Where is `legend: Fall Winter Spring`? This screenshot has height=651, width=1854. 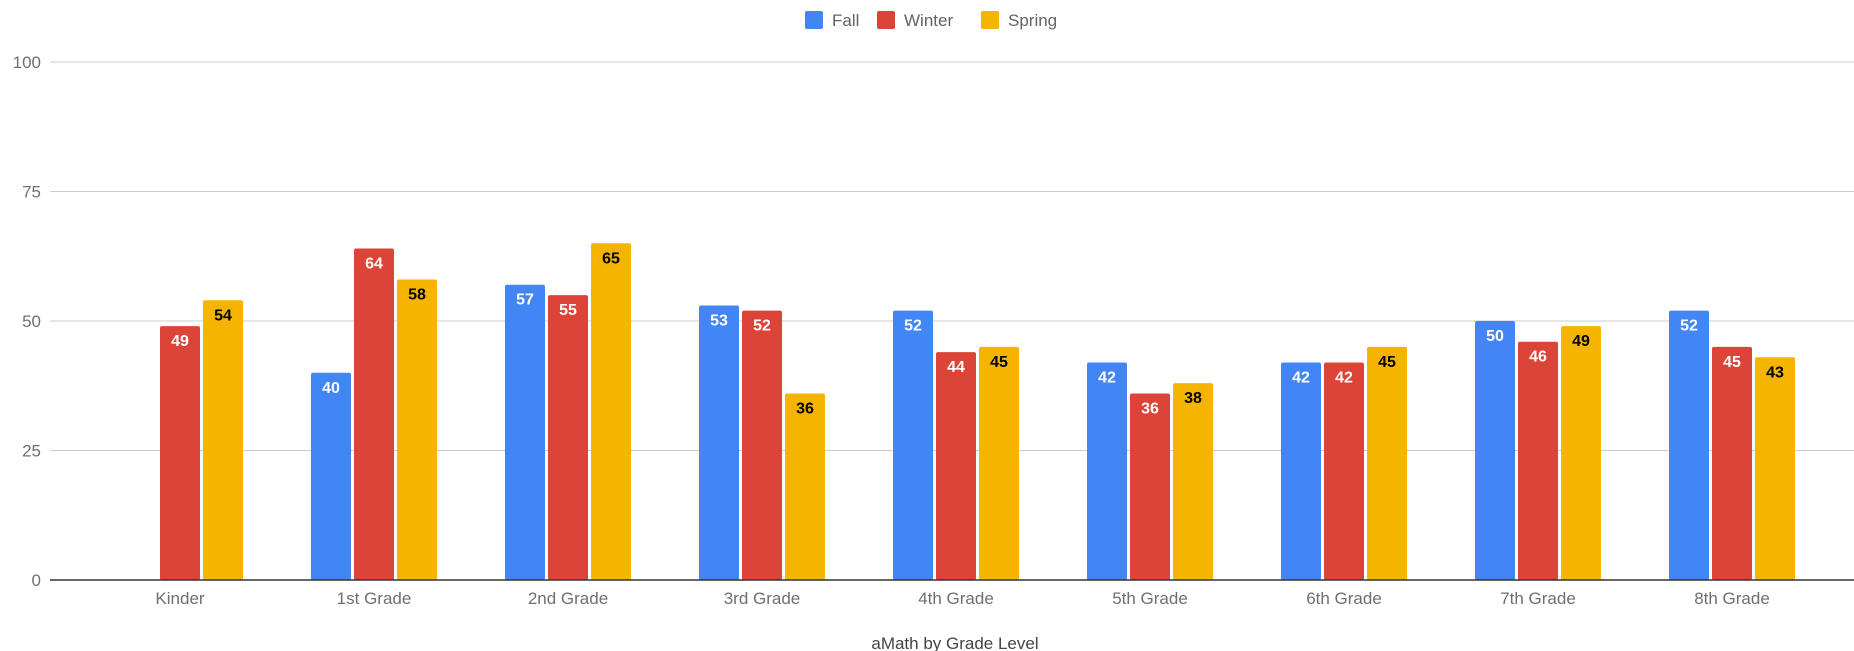 legend: Fall Winter Spring is located at coordinates (931, 20).